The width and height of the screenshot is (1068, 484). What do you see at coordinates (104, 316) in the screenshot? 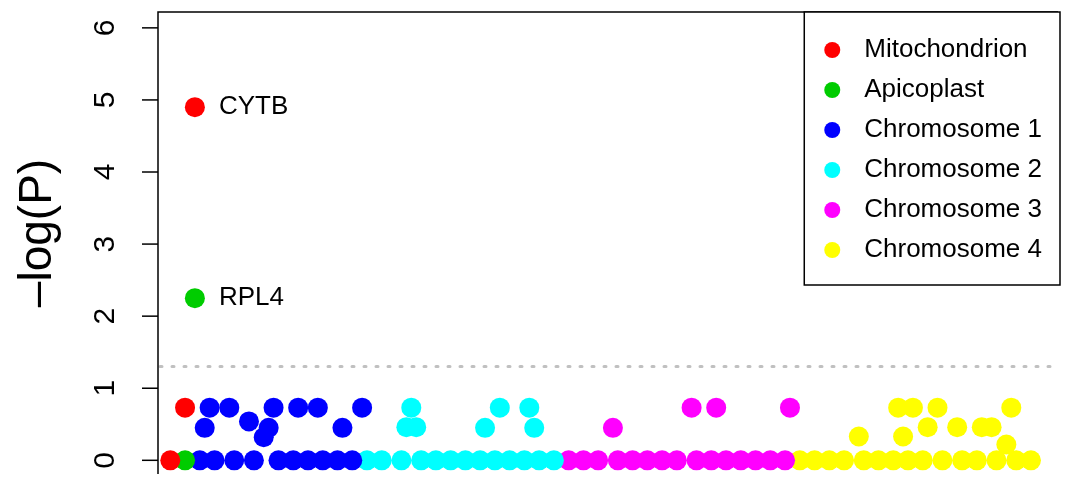
I see `y-tick-label: 2` at bounding box center [104, 316].